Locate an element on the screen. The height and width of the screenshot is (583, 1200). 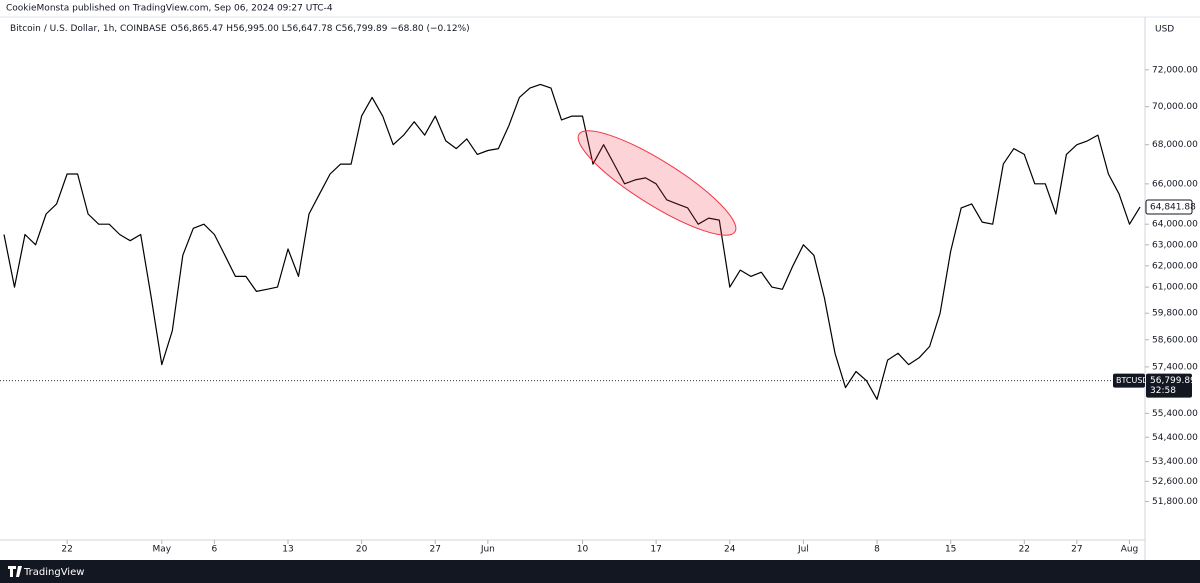
y-tick-label: 54,400.00 is located at coordinates (1175, 438).